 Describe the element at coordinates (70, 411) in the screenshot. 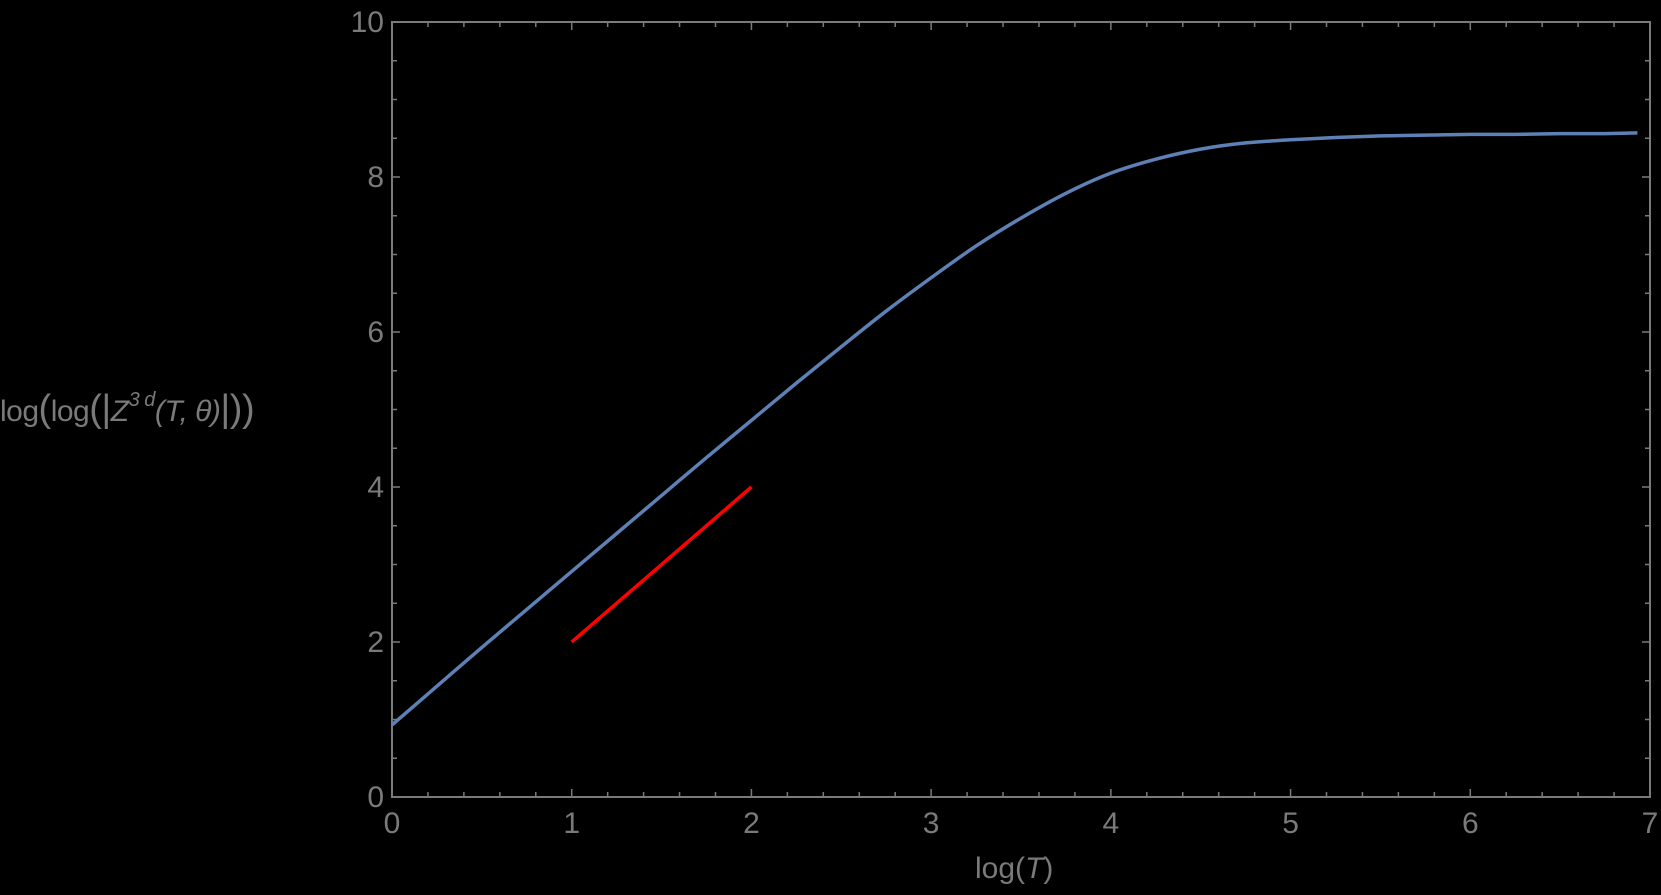

I see `ylabel-log-inner: log` at that location.